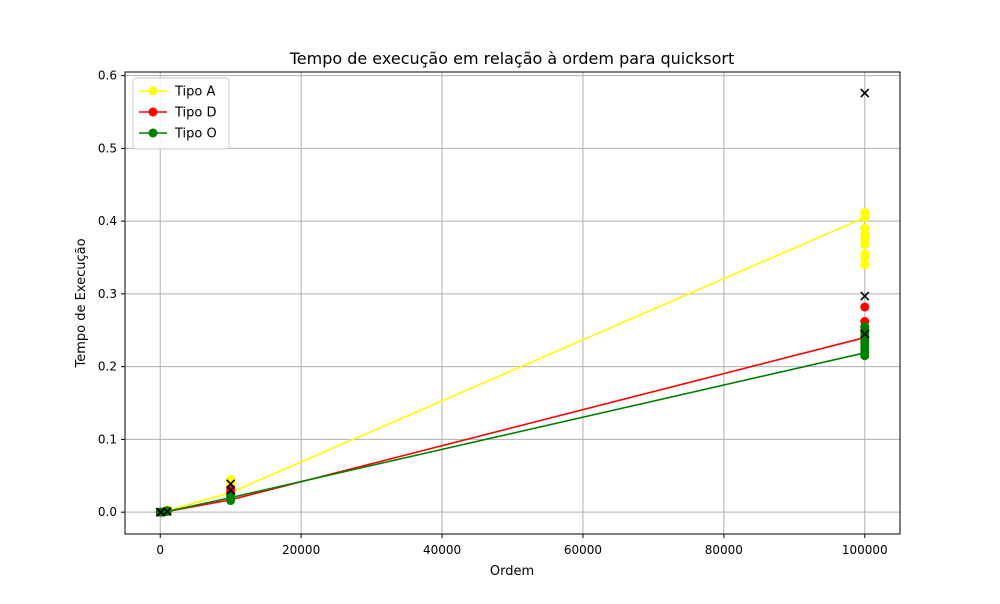 Image resolution: width=1000 pixels, height=604 pixels. I want to click on x-tick-label: 0, so click(160, 550).